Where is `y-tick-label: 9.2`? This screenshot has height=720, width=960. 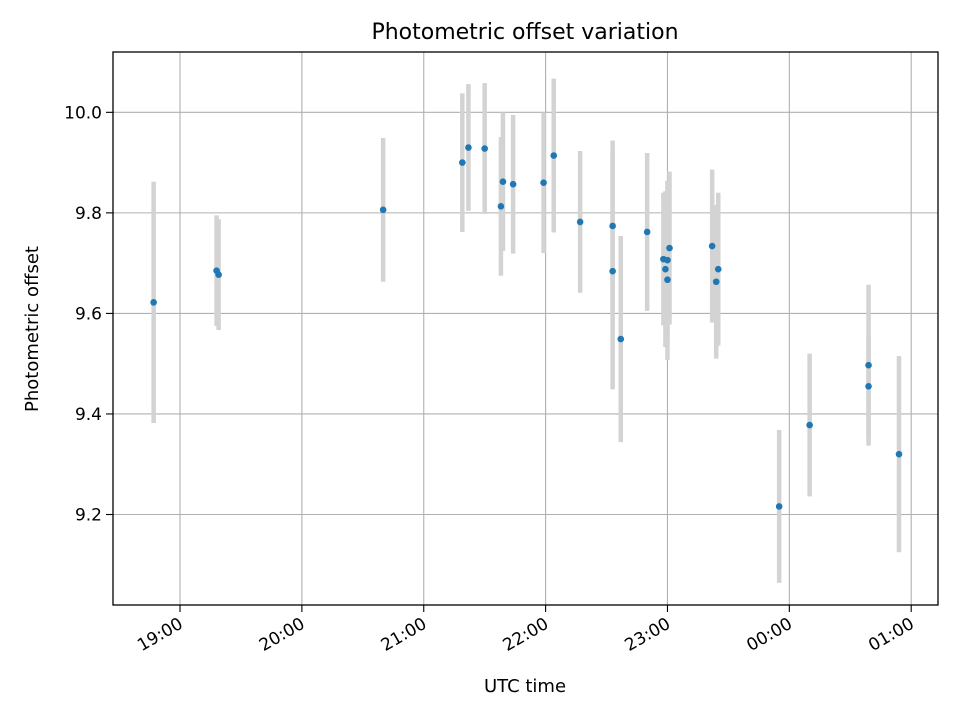 y-tick-label: 9.2 is located at coordinates (88, 516).